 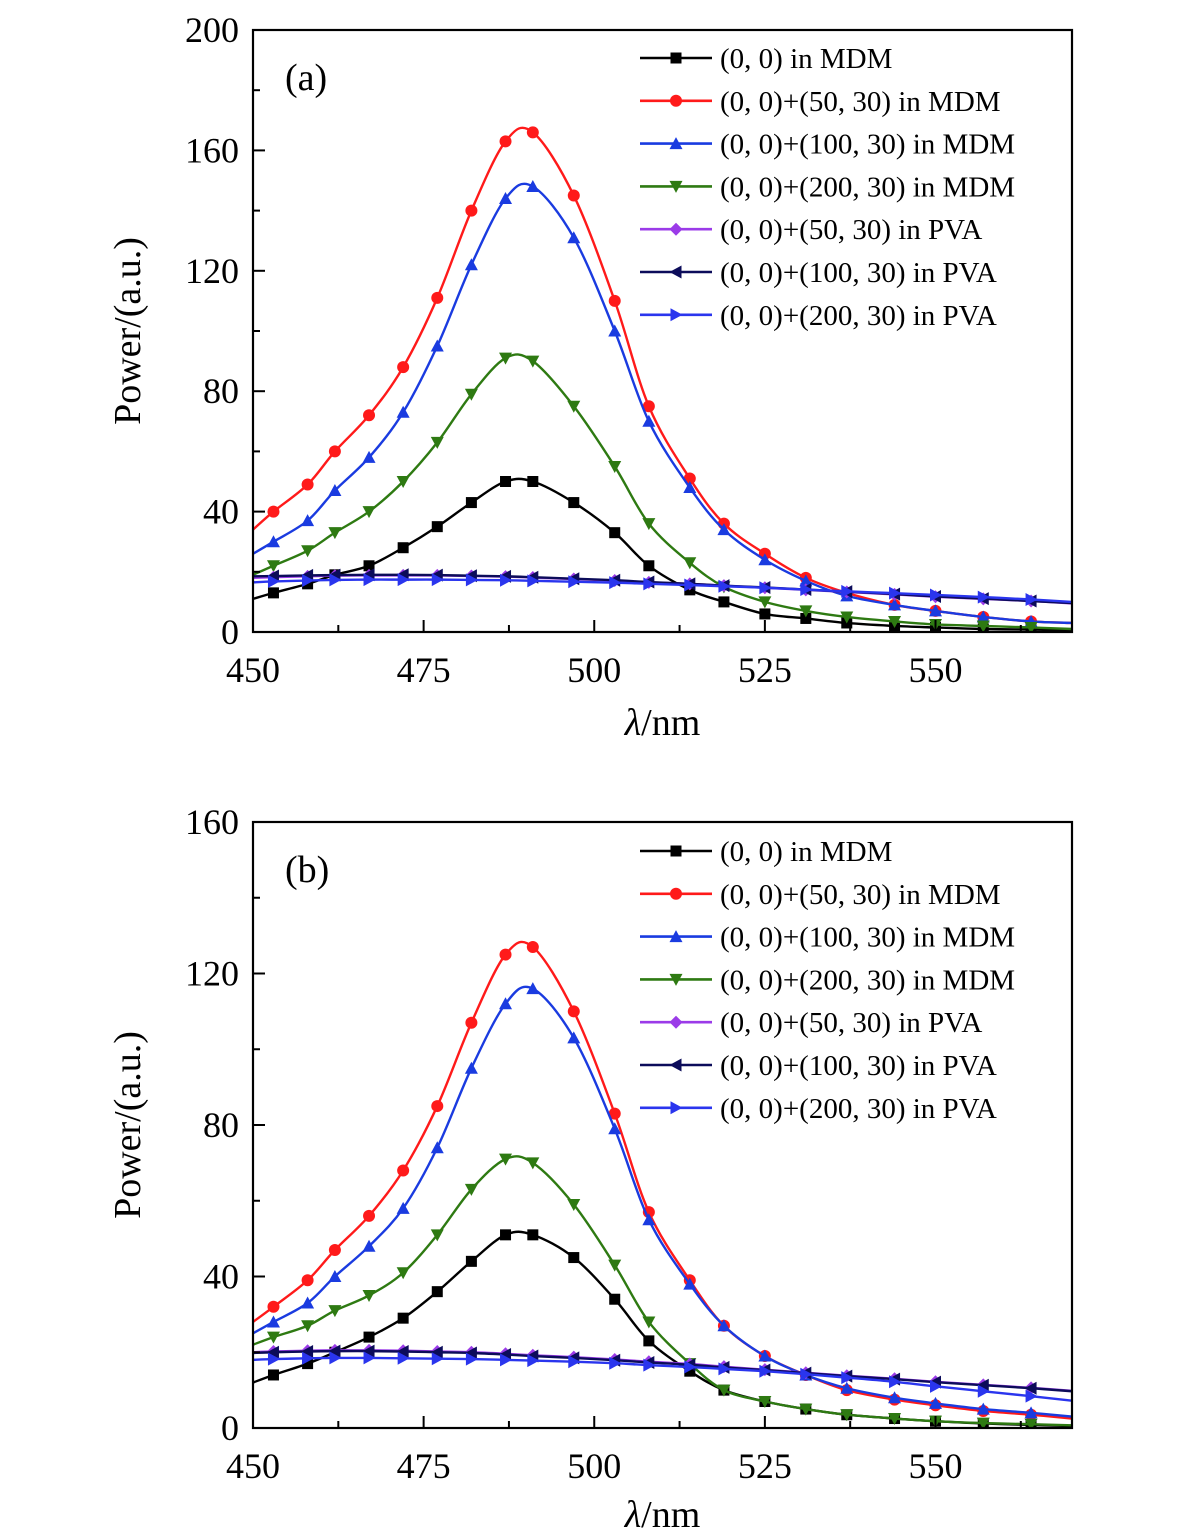 I want to click on legend-label: (0, 0)+(50, 30) in MDM, so click(x=860, y=102).